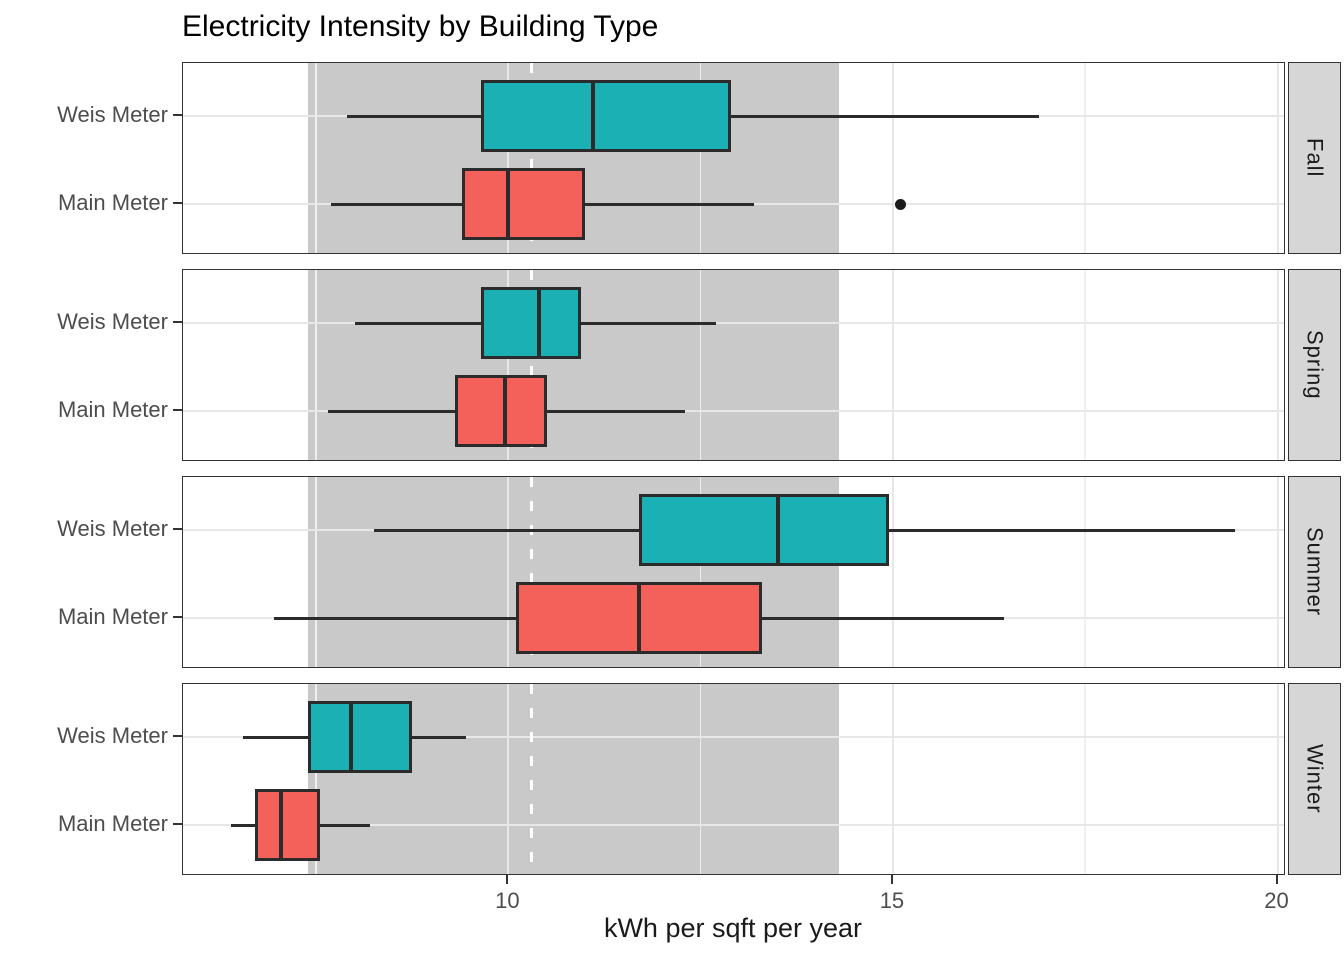 Image resolution: width=1344 pixels, height=960 pixels. I want to click on outlier-point, so click(901, 204).